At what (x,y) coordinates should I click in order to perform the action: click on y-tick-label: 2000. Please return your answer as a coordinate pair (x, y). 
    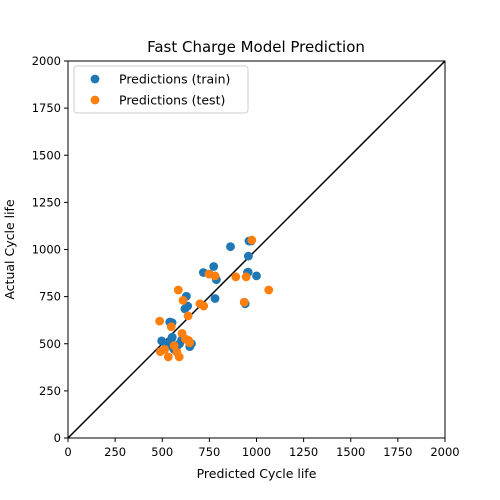
    Looking at the image, I should click on (46, 61).